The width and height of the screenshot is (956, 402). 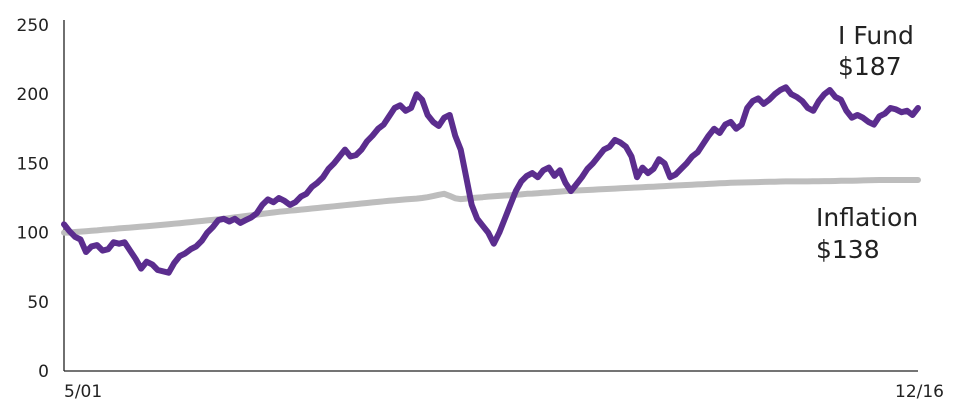 I want to click on x-tick-label-start: 5/01, so click(x=83, y=392).